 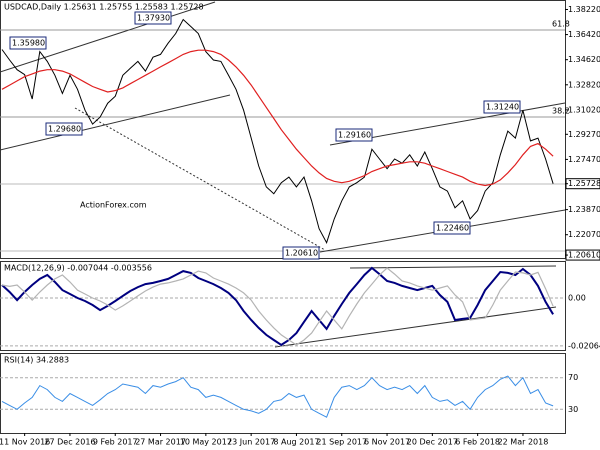 What do you see at coordinates (584, 59) in the screenshot?
I see `y-tick-label: 1.34620` at bounding box center [584, 59].